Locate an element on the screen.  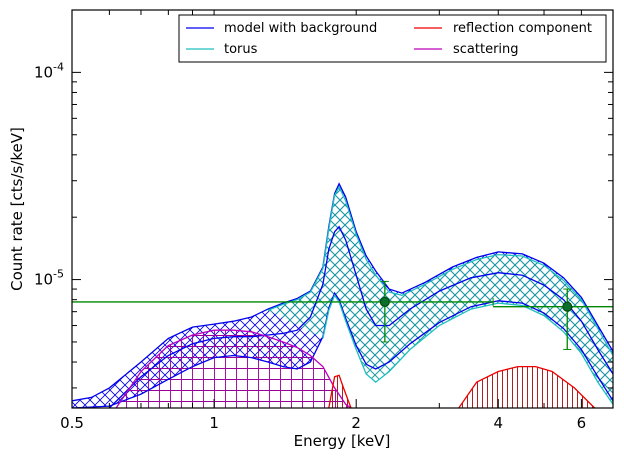
reflection-hatch-high is located at coordinates (526, 387).